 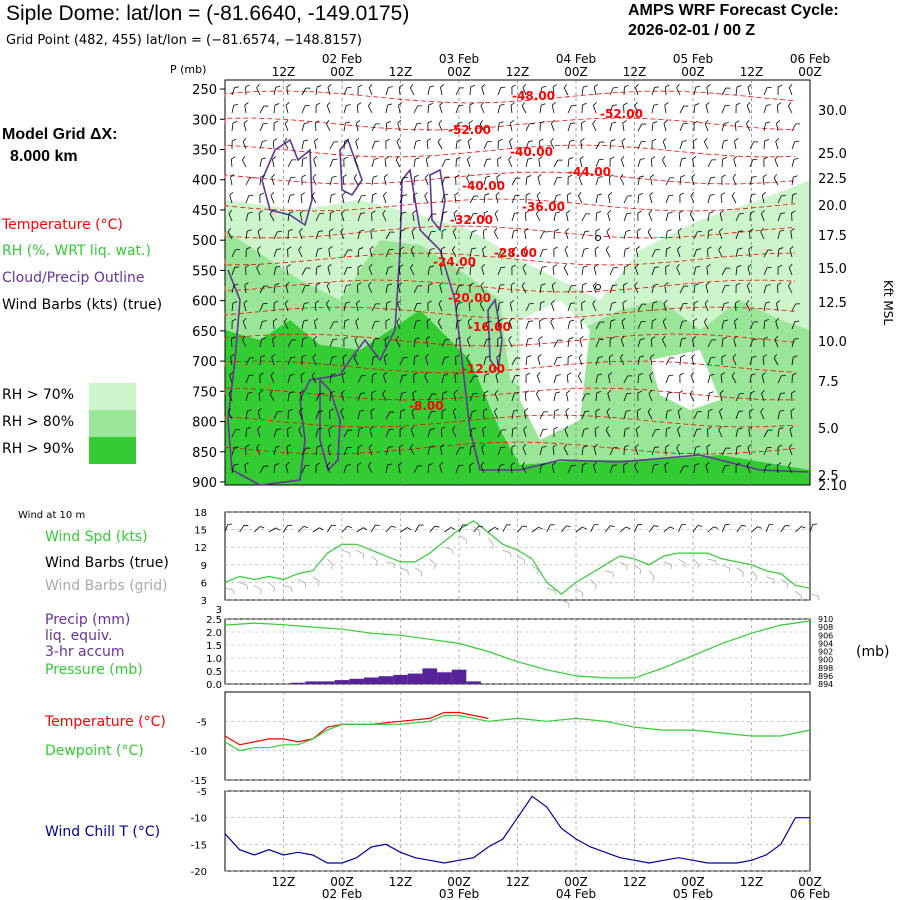 What do you see at coordinates (810, 59) in the screenshot?
I see `top-date-label: 06 Feb` at bounding box center [810, 59].